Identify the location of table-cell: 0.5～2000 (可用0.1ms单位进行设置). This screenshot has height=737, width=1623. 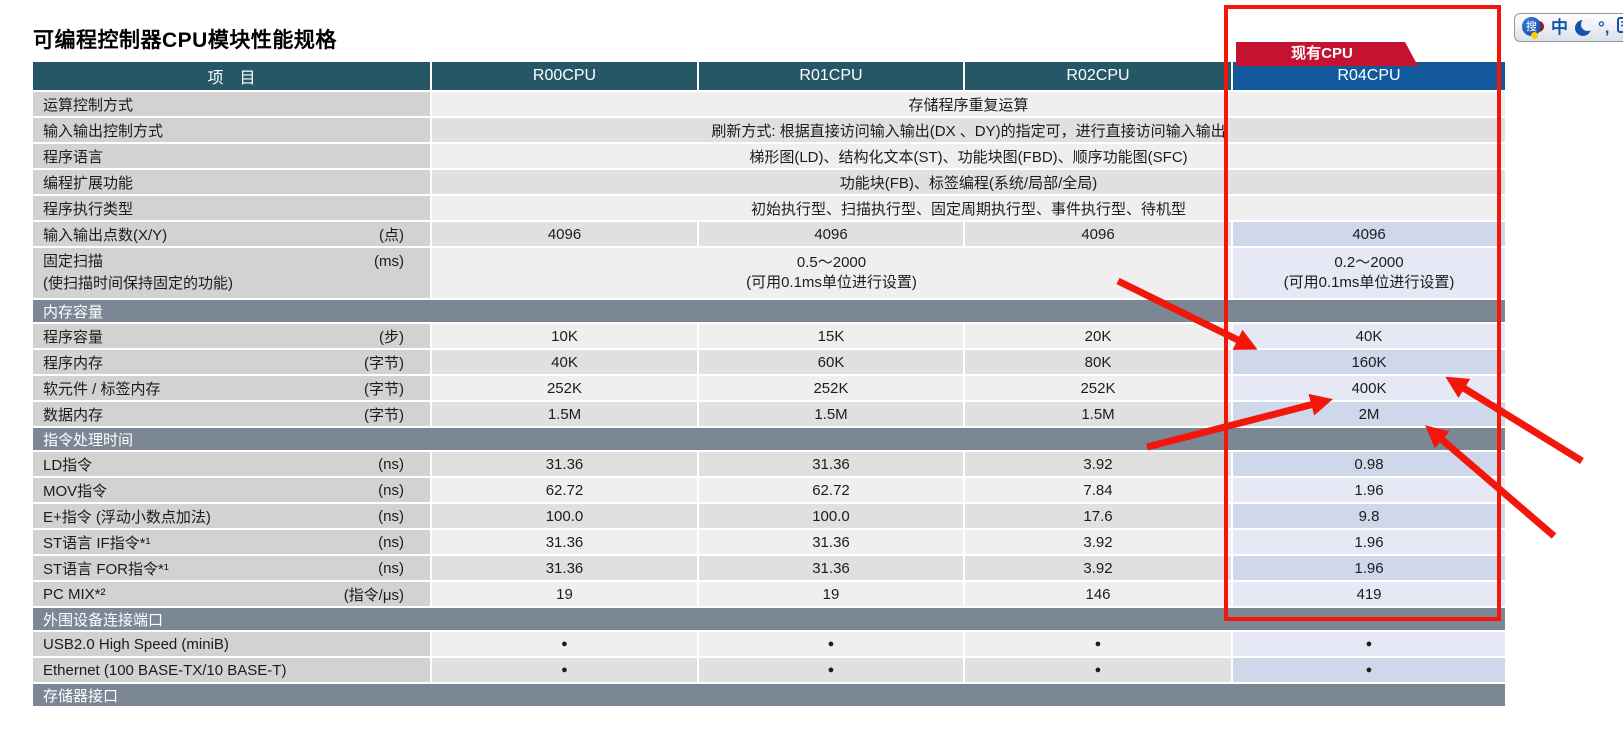
(831, 273).